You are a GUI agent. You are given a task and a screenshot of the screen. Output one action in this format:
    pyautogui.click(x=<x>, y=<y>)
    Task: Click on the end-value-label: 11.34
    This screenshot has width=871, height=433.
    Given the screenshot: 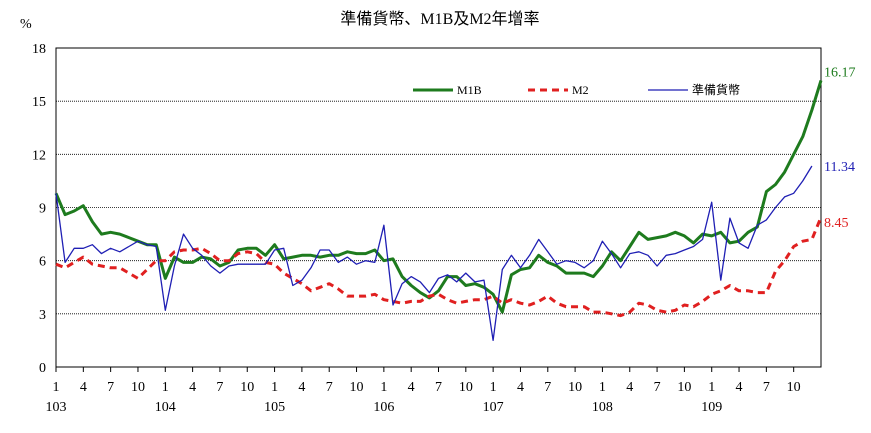 What is the action you would take?
    pyautogui.click(x=839, y=167)
    